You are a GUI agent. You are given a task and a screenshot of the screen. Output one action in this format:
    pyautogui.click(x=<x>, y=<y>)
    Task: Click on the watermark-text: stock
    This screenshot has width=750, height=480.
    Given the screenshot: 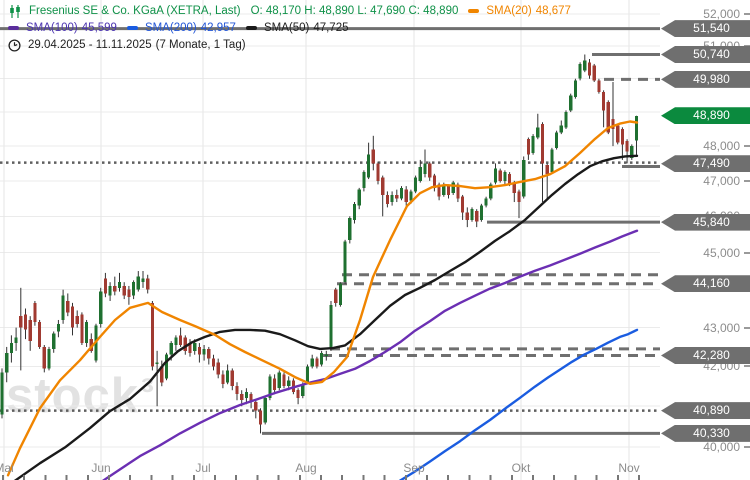 What is the action you would take?
    pyautogui.click(x=73, y=396)
    